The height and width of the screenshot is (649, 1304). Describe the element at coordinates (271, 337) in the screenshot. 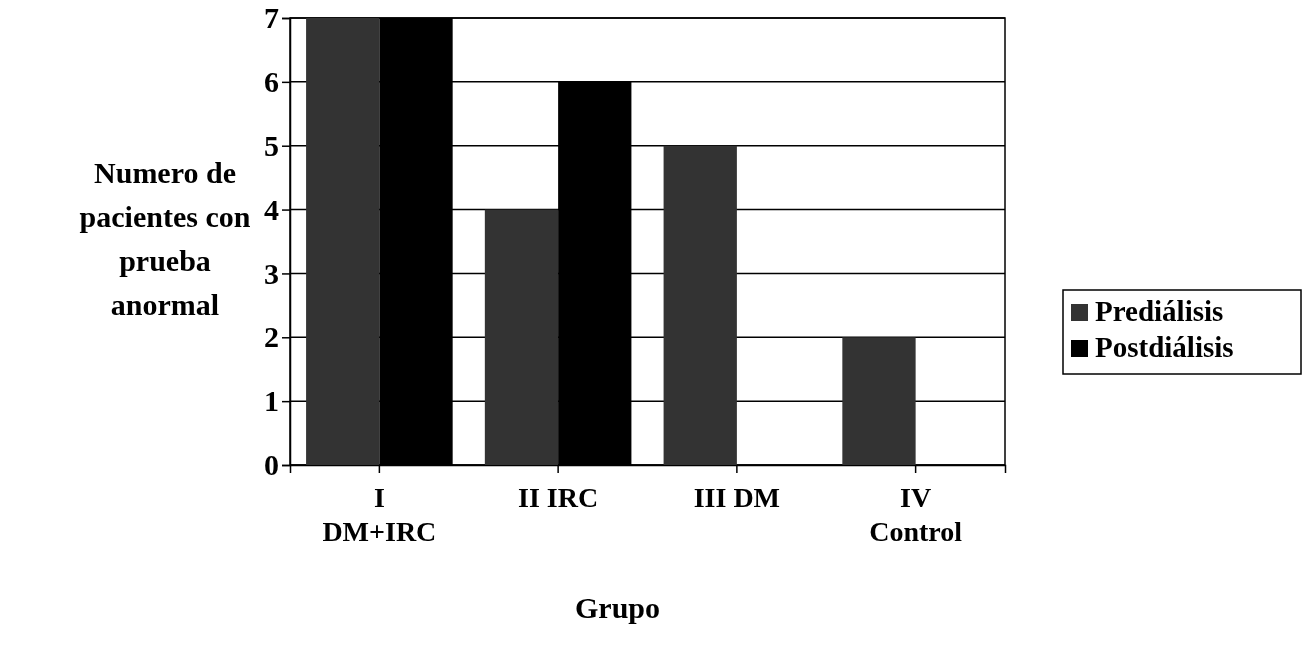

I see `y-tick-label: 2` at that location.